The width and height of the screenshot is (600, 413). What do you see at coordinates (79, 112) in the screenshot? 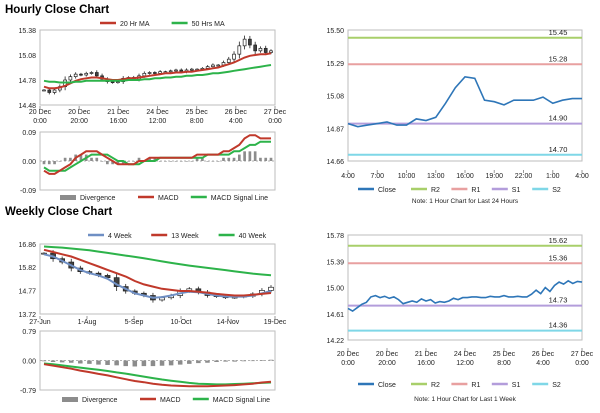
I see `hourly-candles-xtick-1-line-0: 20 Dec` at bounding box center [79, 112].